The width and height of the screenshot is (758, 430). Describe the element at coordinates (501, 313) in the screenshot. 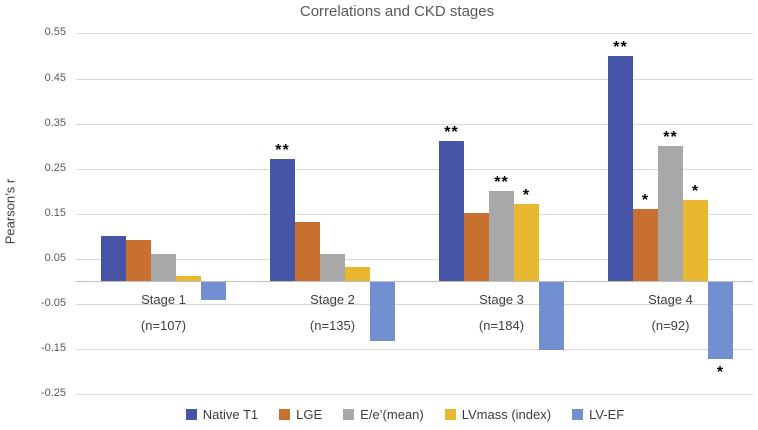

I see `category-label-stage-3: Stage 3 (n=184)` at that location.